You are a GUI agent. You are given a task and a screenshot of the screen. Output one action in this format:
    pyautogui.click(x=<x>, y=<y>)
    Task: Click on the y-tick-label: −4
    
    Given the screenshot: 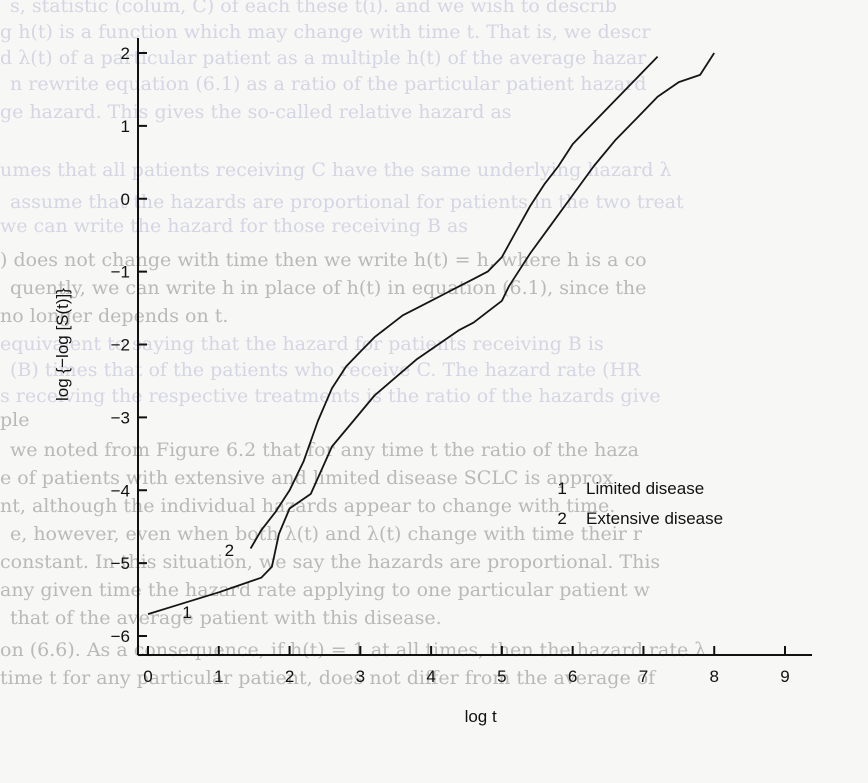 What is the action you would take?
    pyautogui.click(x=120, y=490)
    